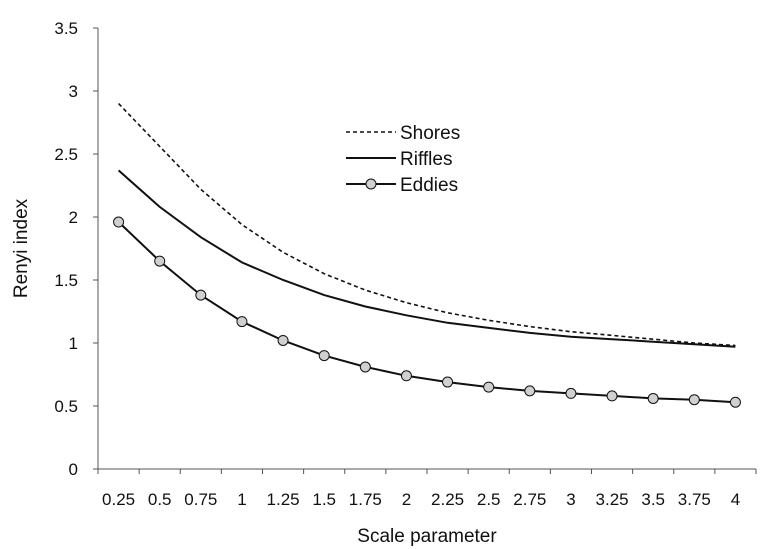 This screenshot has height=549, width=761. Describe the element at coordinates (489, 499) in the screenshot. I see `x-tick-label: 2.5` at that location.